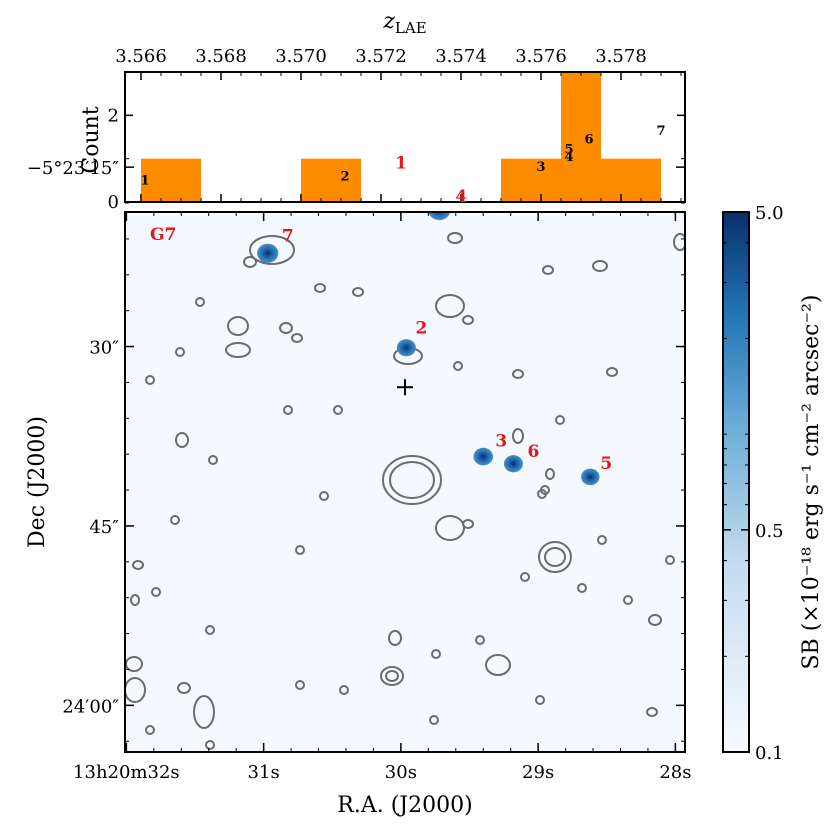  Describe the element at coordinates (428, 349) in the screenshot. I see `lae-emission-blobs` at that location.